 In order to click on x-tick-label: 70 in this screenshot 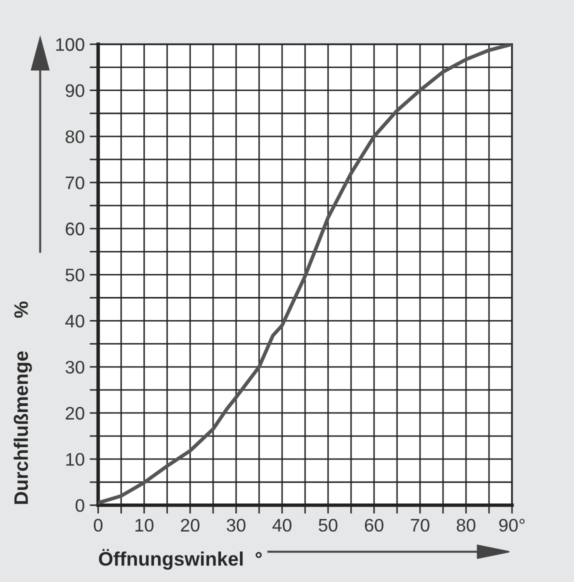, I will do `click(420, 525)`.